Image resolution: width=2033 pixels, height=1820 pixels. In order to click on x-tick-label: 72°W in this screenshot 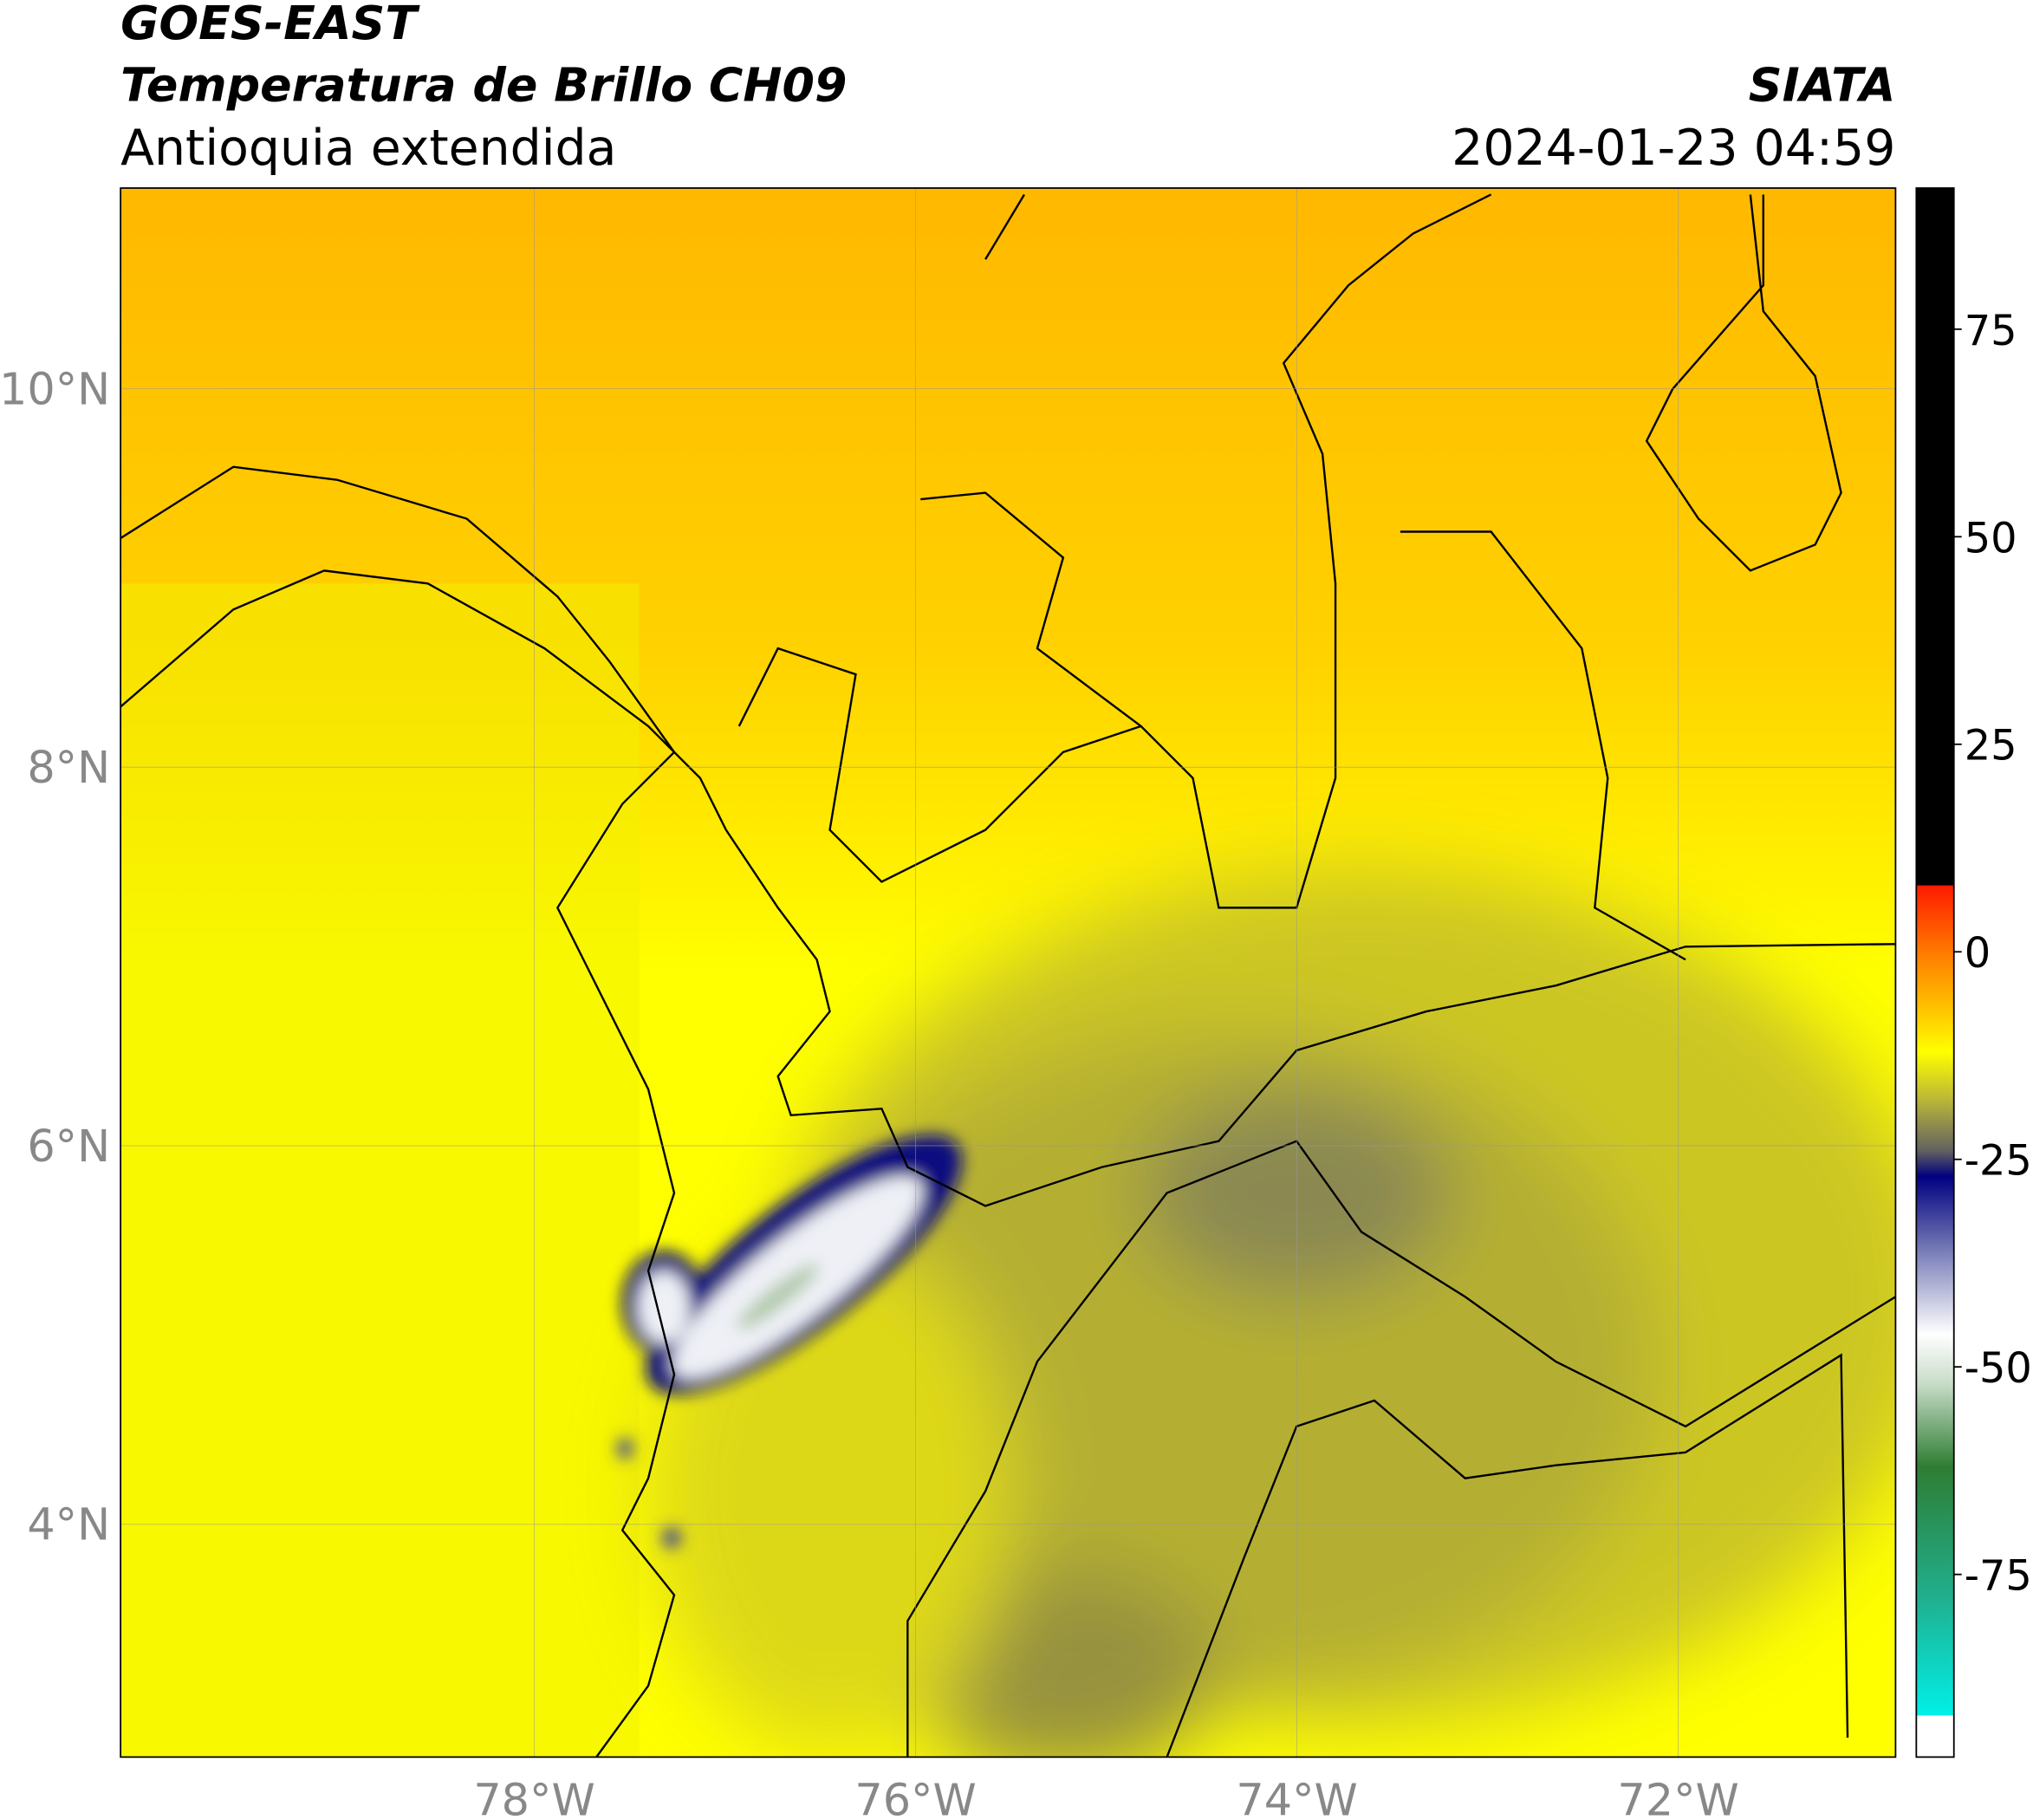, I will do `click(1677, 1797)`.